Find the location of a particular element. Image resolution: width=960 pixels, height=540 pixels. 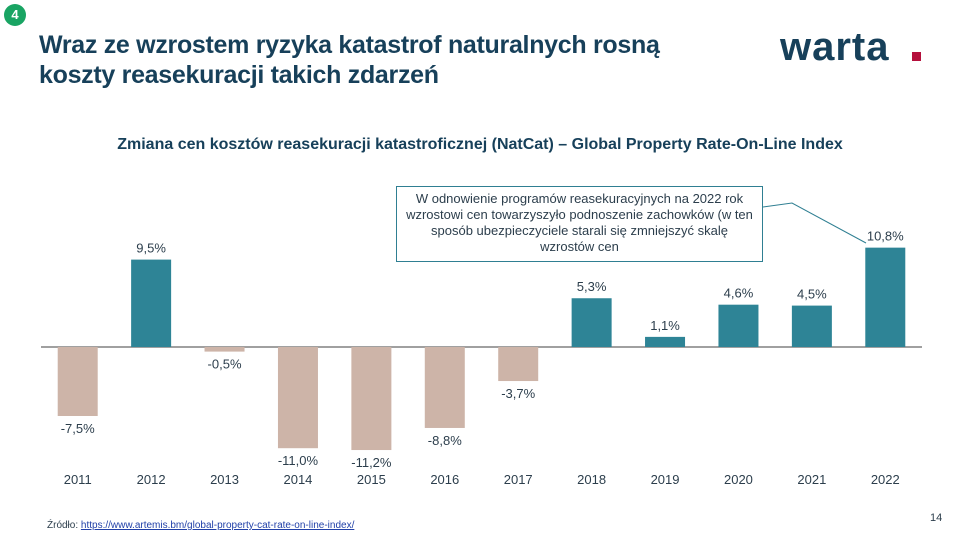

x-tick-label-2013: 2013 is located at coordinates (224, 479).